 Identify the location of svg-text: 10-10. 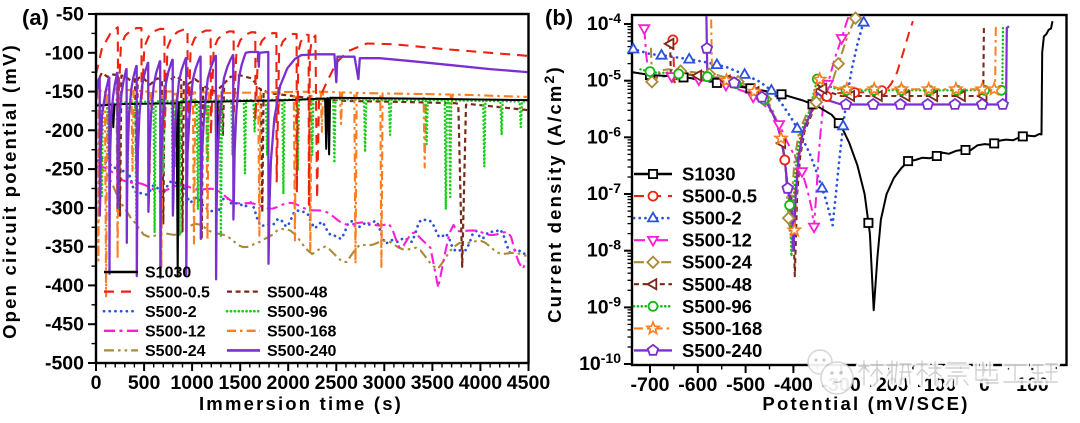
(600, 362).